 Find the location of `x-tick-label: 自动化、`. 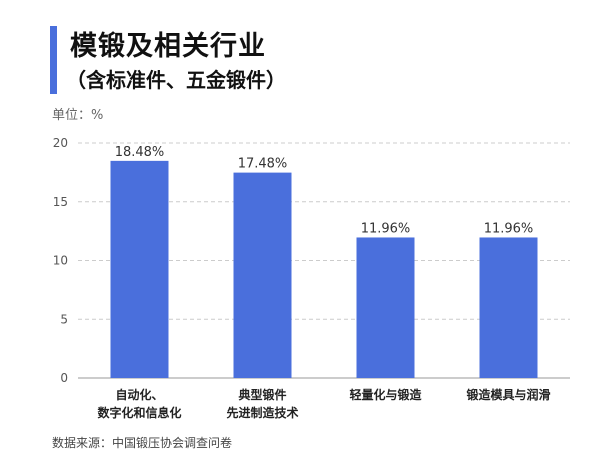

x-tick-label: 自动化、 is located at coordinates (139, 394).